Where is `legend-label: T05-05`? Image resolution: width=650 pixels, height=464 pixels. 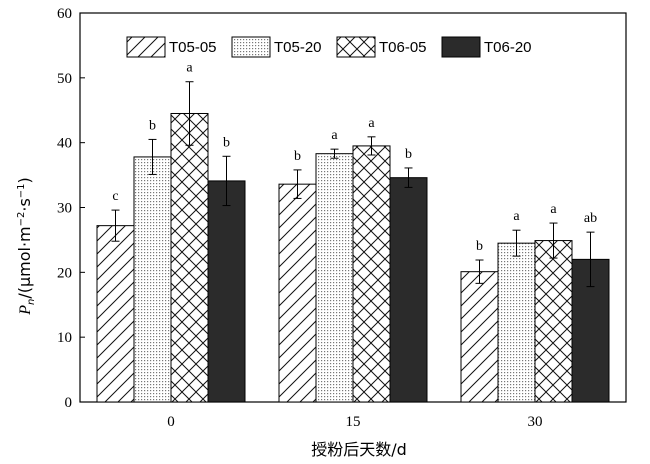
legend-label: T05-05 is located at coordinates (193, 47).